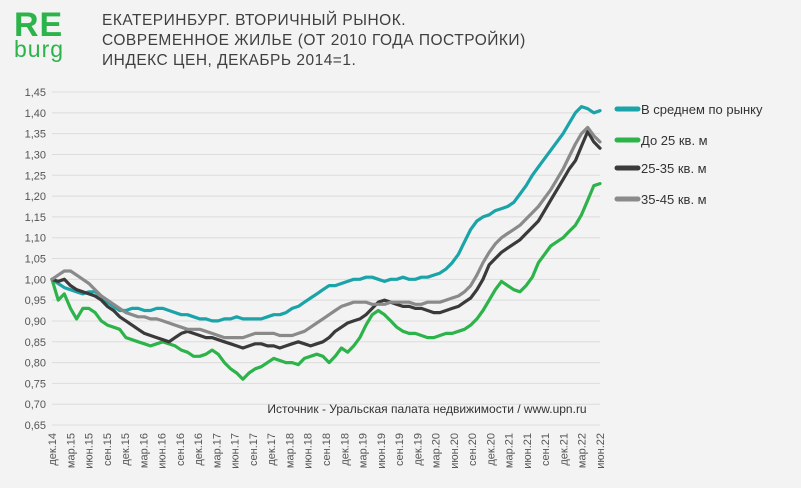 This screenshot has height=488, width=801. What do you see at coordinates (163, 451) in the screenshot?
I see `x-tick-label: июн.16` at bounding box center [163, 451].